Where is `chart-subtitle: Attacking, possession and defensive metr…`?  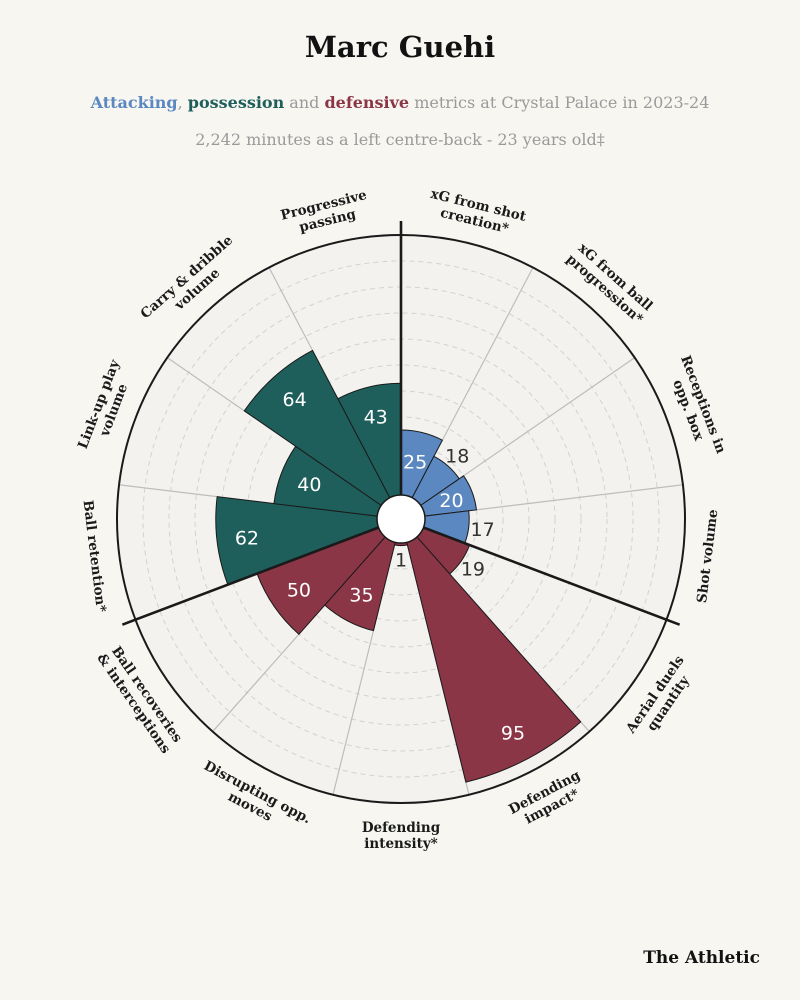 chart-subtitle: Attacking, possession and defensive metr… is located at coordinates (400, 102).